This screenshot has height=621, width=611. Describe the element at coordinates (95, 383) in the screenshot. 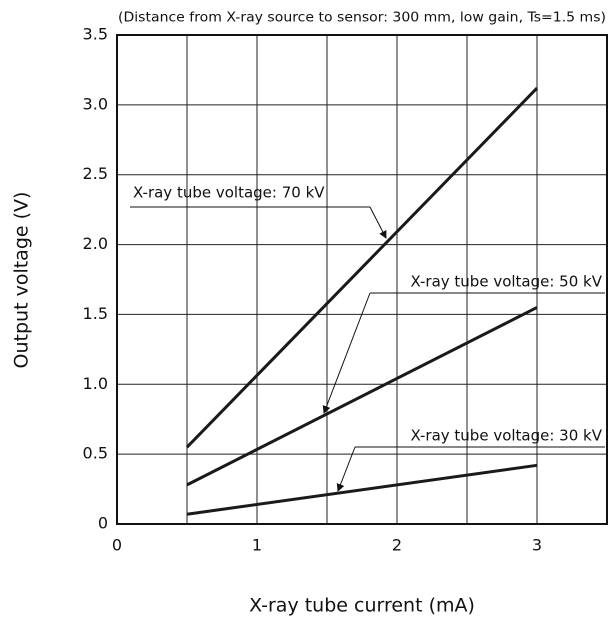

I see `y-tick-label: 1.0` at that location.